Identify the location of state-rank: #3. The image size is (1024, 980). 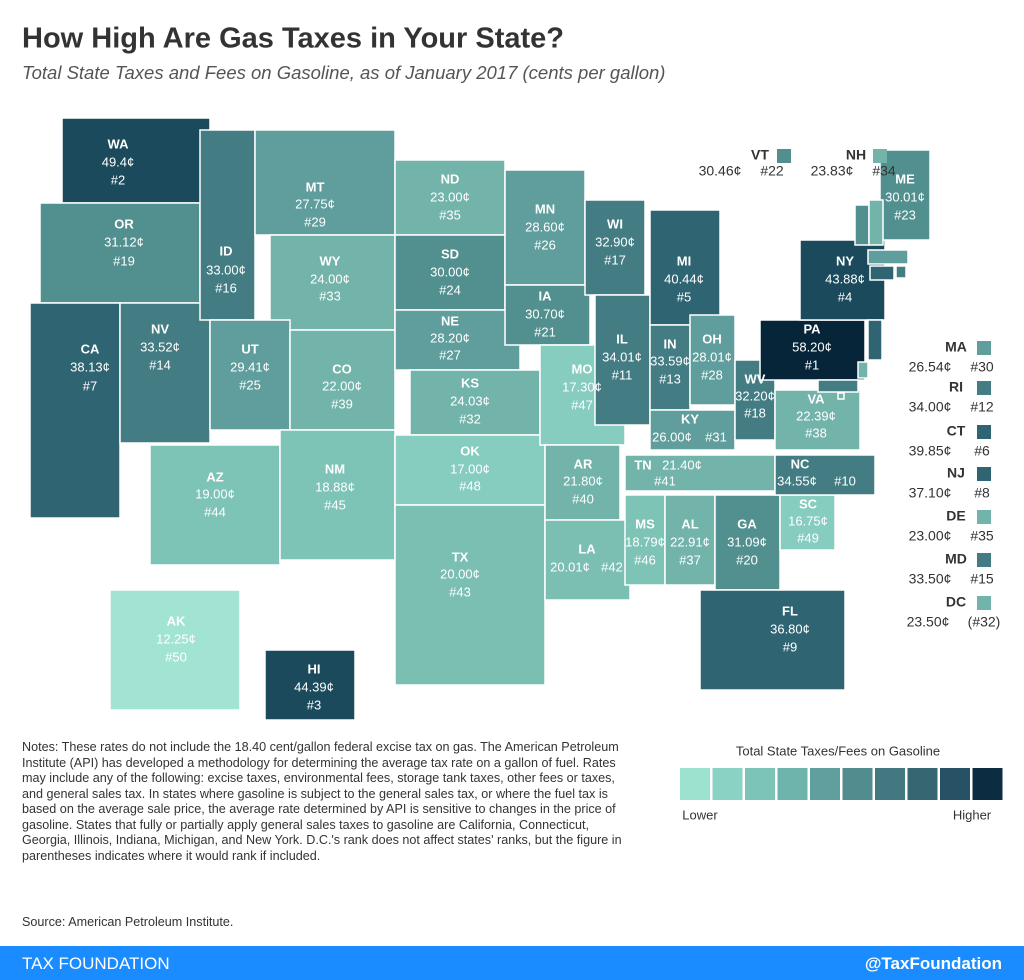
(314, 704).